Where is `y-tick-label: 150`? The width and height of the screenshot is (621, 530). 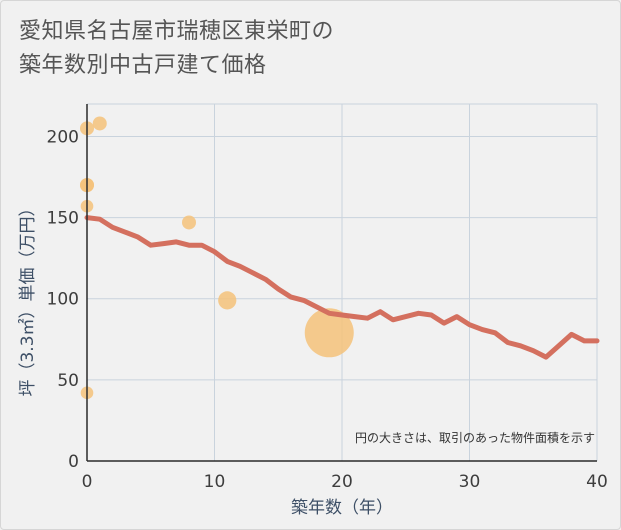
y-tick-label: 150 is located at coordinates (63, 219).